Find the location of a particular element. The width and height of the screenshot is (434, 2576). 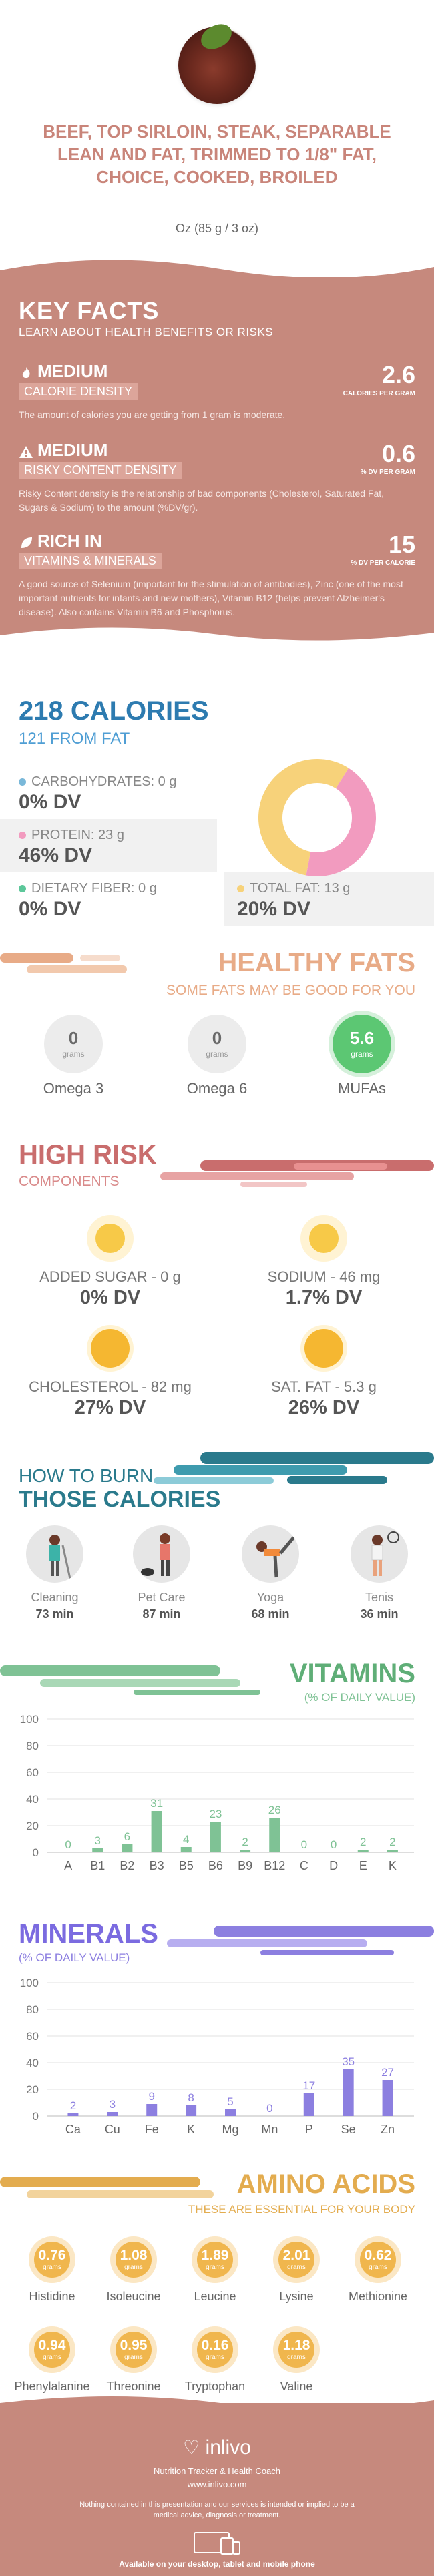

key-facts-wave is located at coordinates (217, 631).